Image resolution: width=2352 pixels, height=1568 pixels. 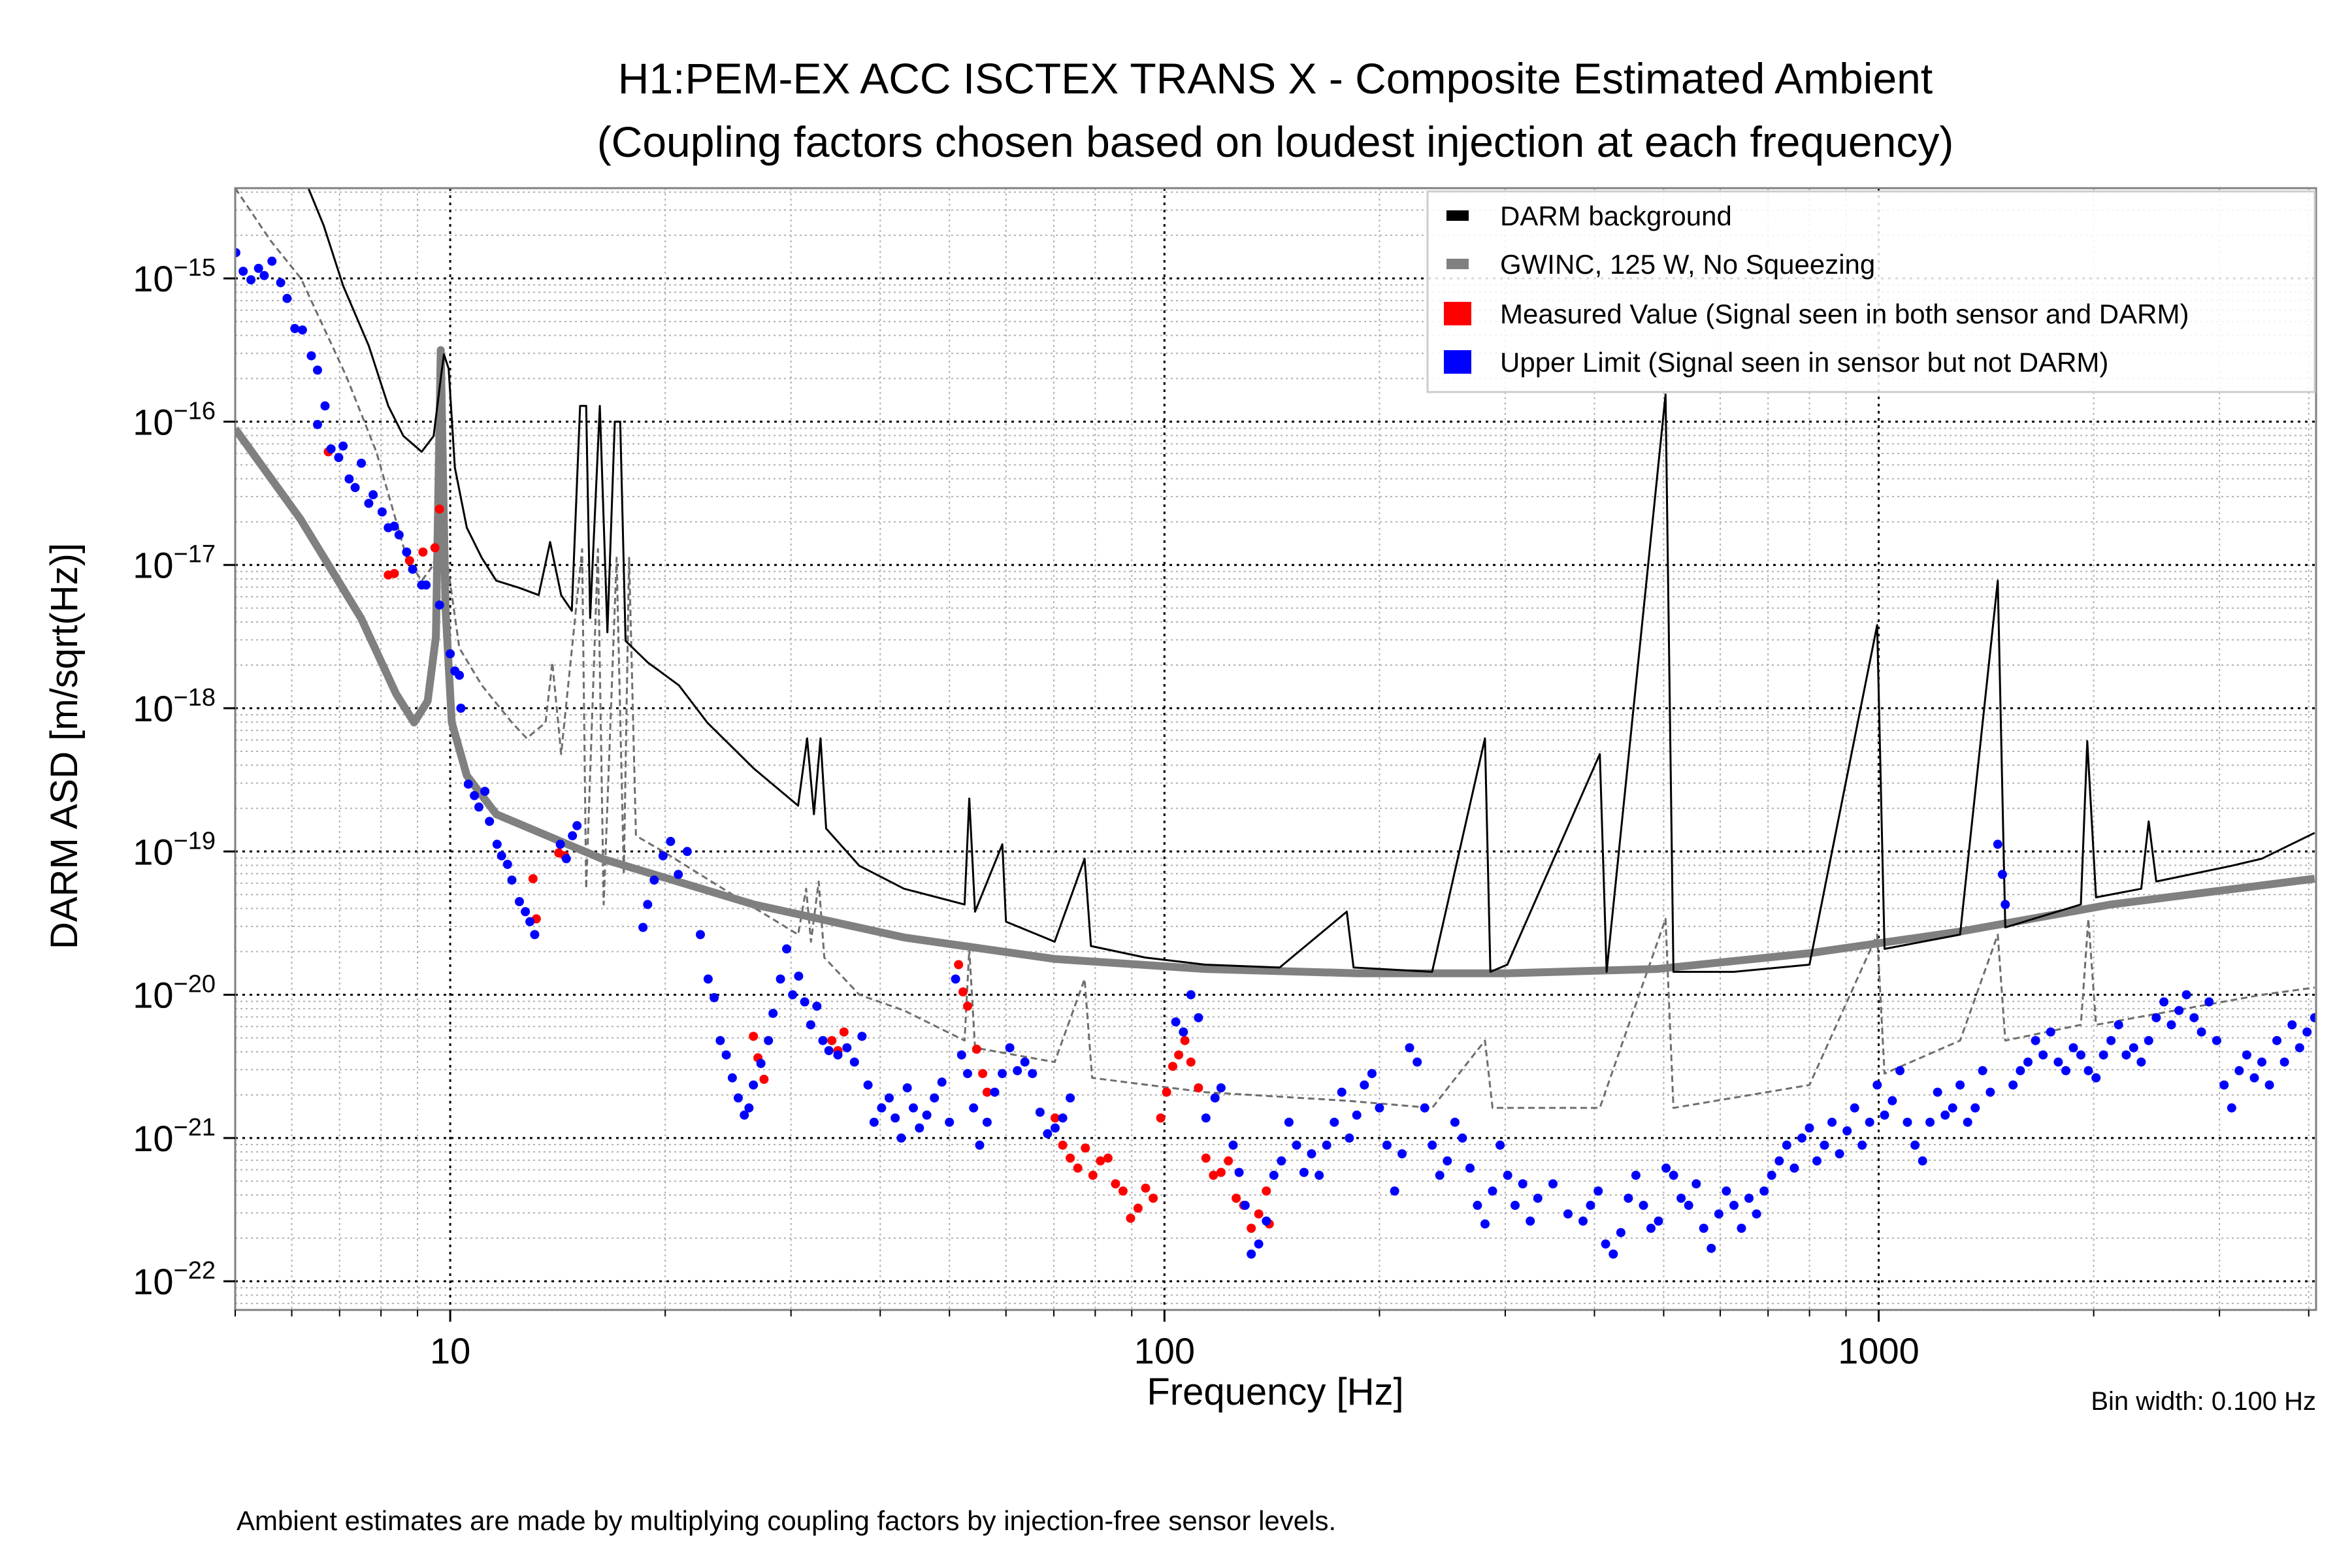 I want to click on y-tick-exponent: −19, so click(x=195, y=841).